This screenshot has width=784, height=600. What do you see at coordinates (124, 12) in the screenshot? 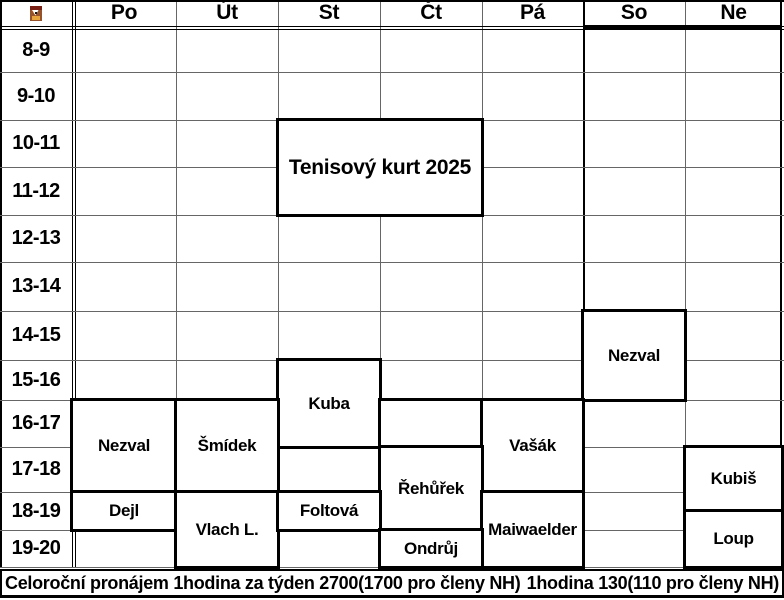
I see `day-header-po: Po` at bounding box center [124, 12].